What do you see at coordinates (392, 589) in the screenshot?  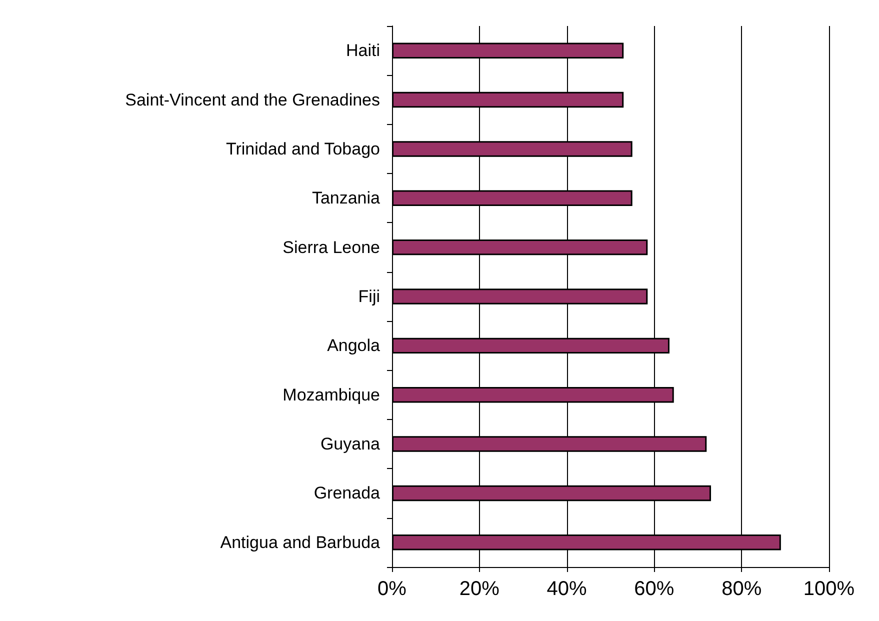 I see `x-tick-label: 0%` at bounding box center [392, 589].